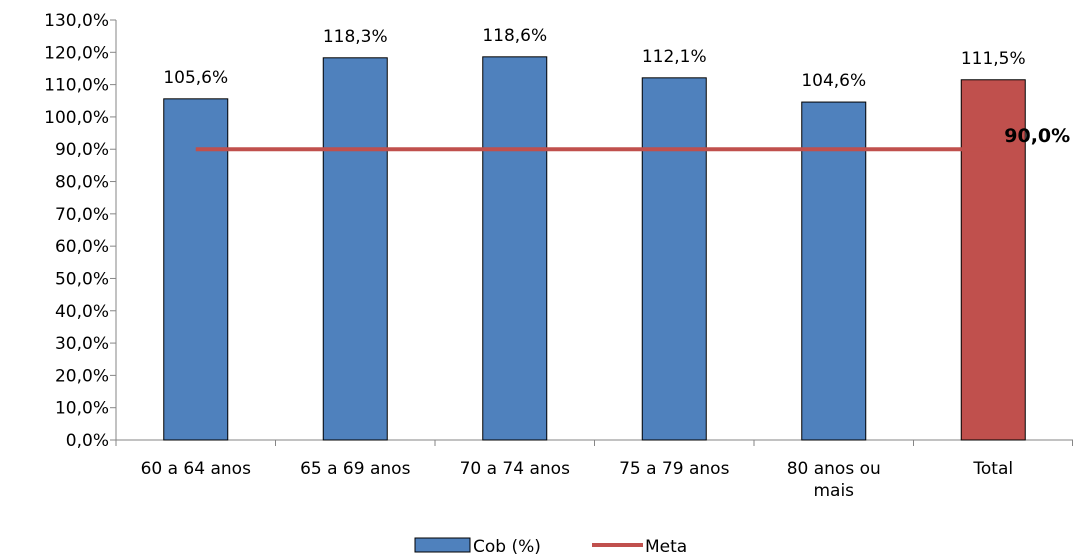 The height and width of the screenshot is (558, 1073). Describe the element at coordinates (674, 469) in the screenshot. I see `x-category-label: 75 a 79 anos` at that location.